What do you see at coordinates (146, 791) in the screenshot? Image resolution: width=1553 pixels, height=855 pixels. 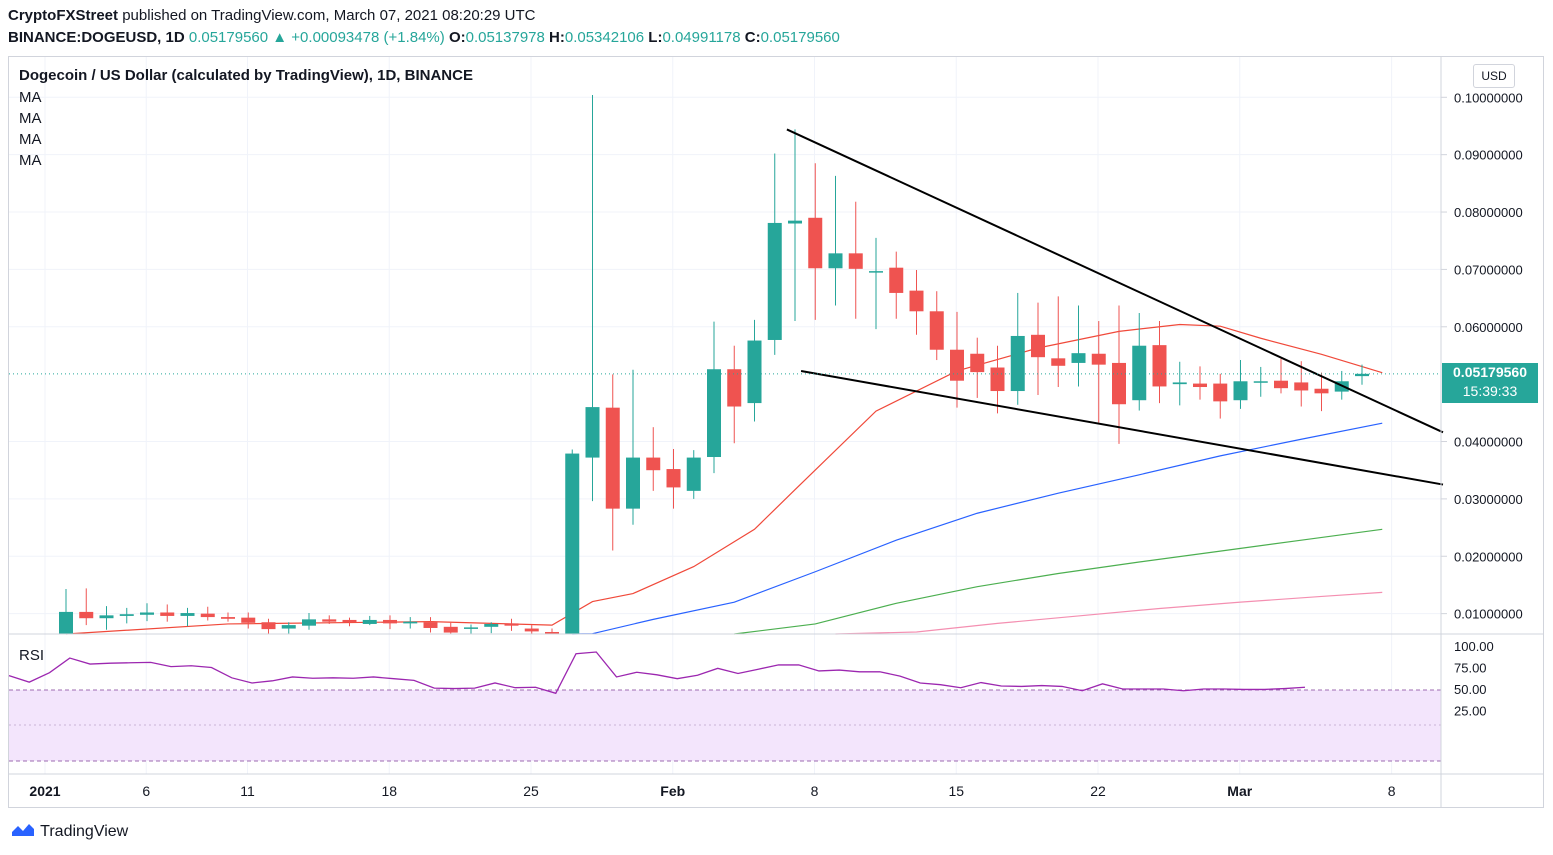 I see `time-tick-label: 6` at bounding box center [146, 791].